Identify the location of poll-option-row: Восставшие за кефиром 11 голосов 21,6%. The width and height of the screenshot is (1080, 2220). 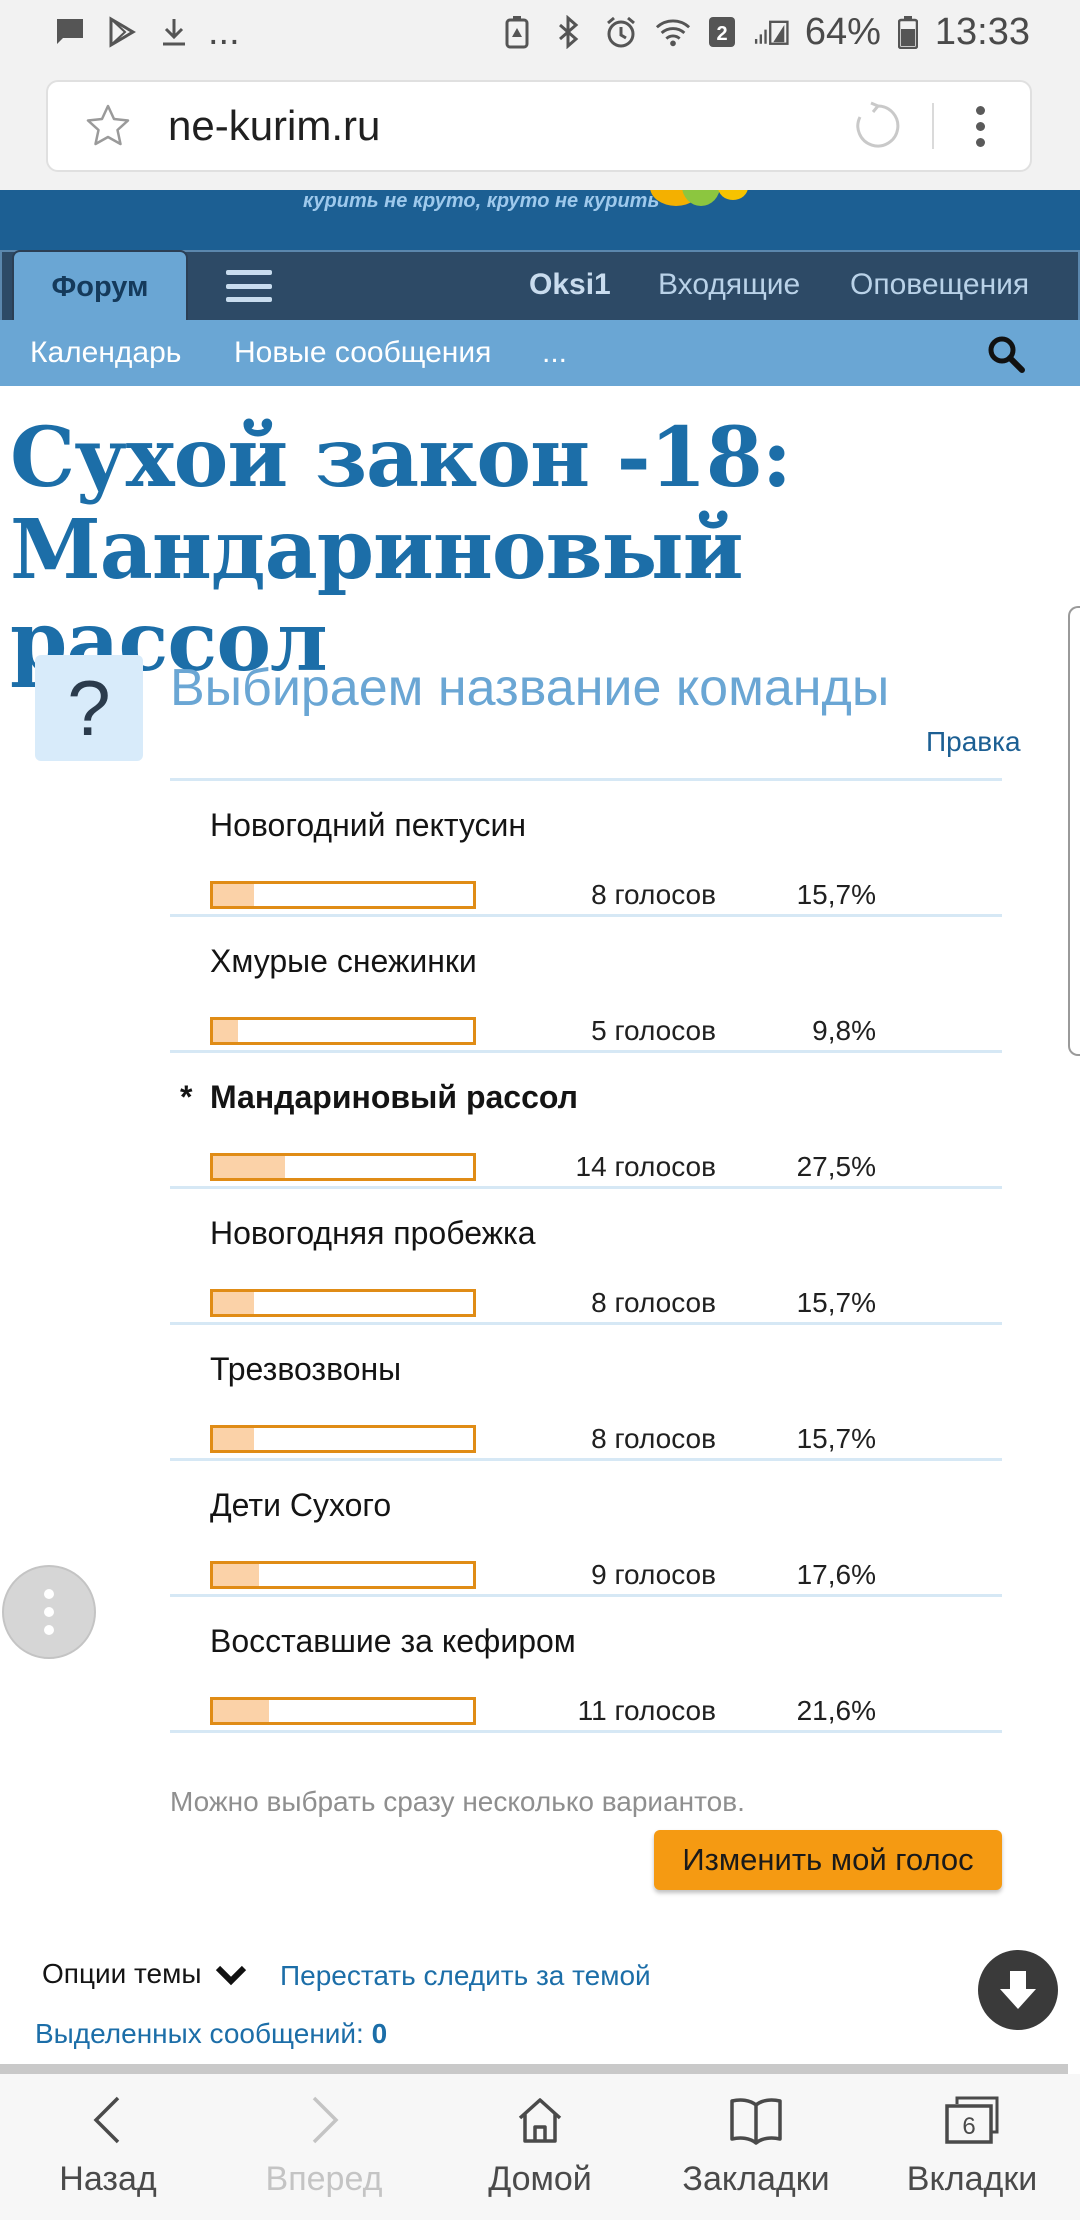
(586, 1665).